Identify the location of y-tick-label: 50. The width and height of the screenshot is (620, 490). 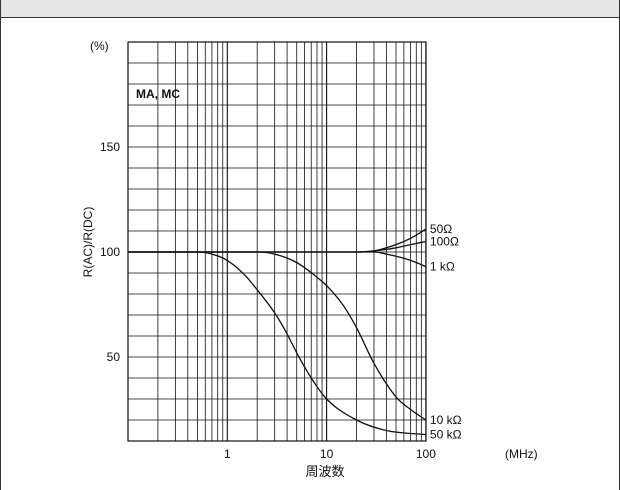
(114, 357).